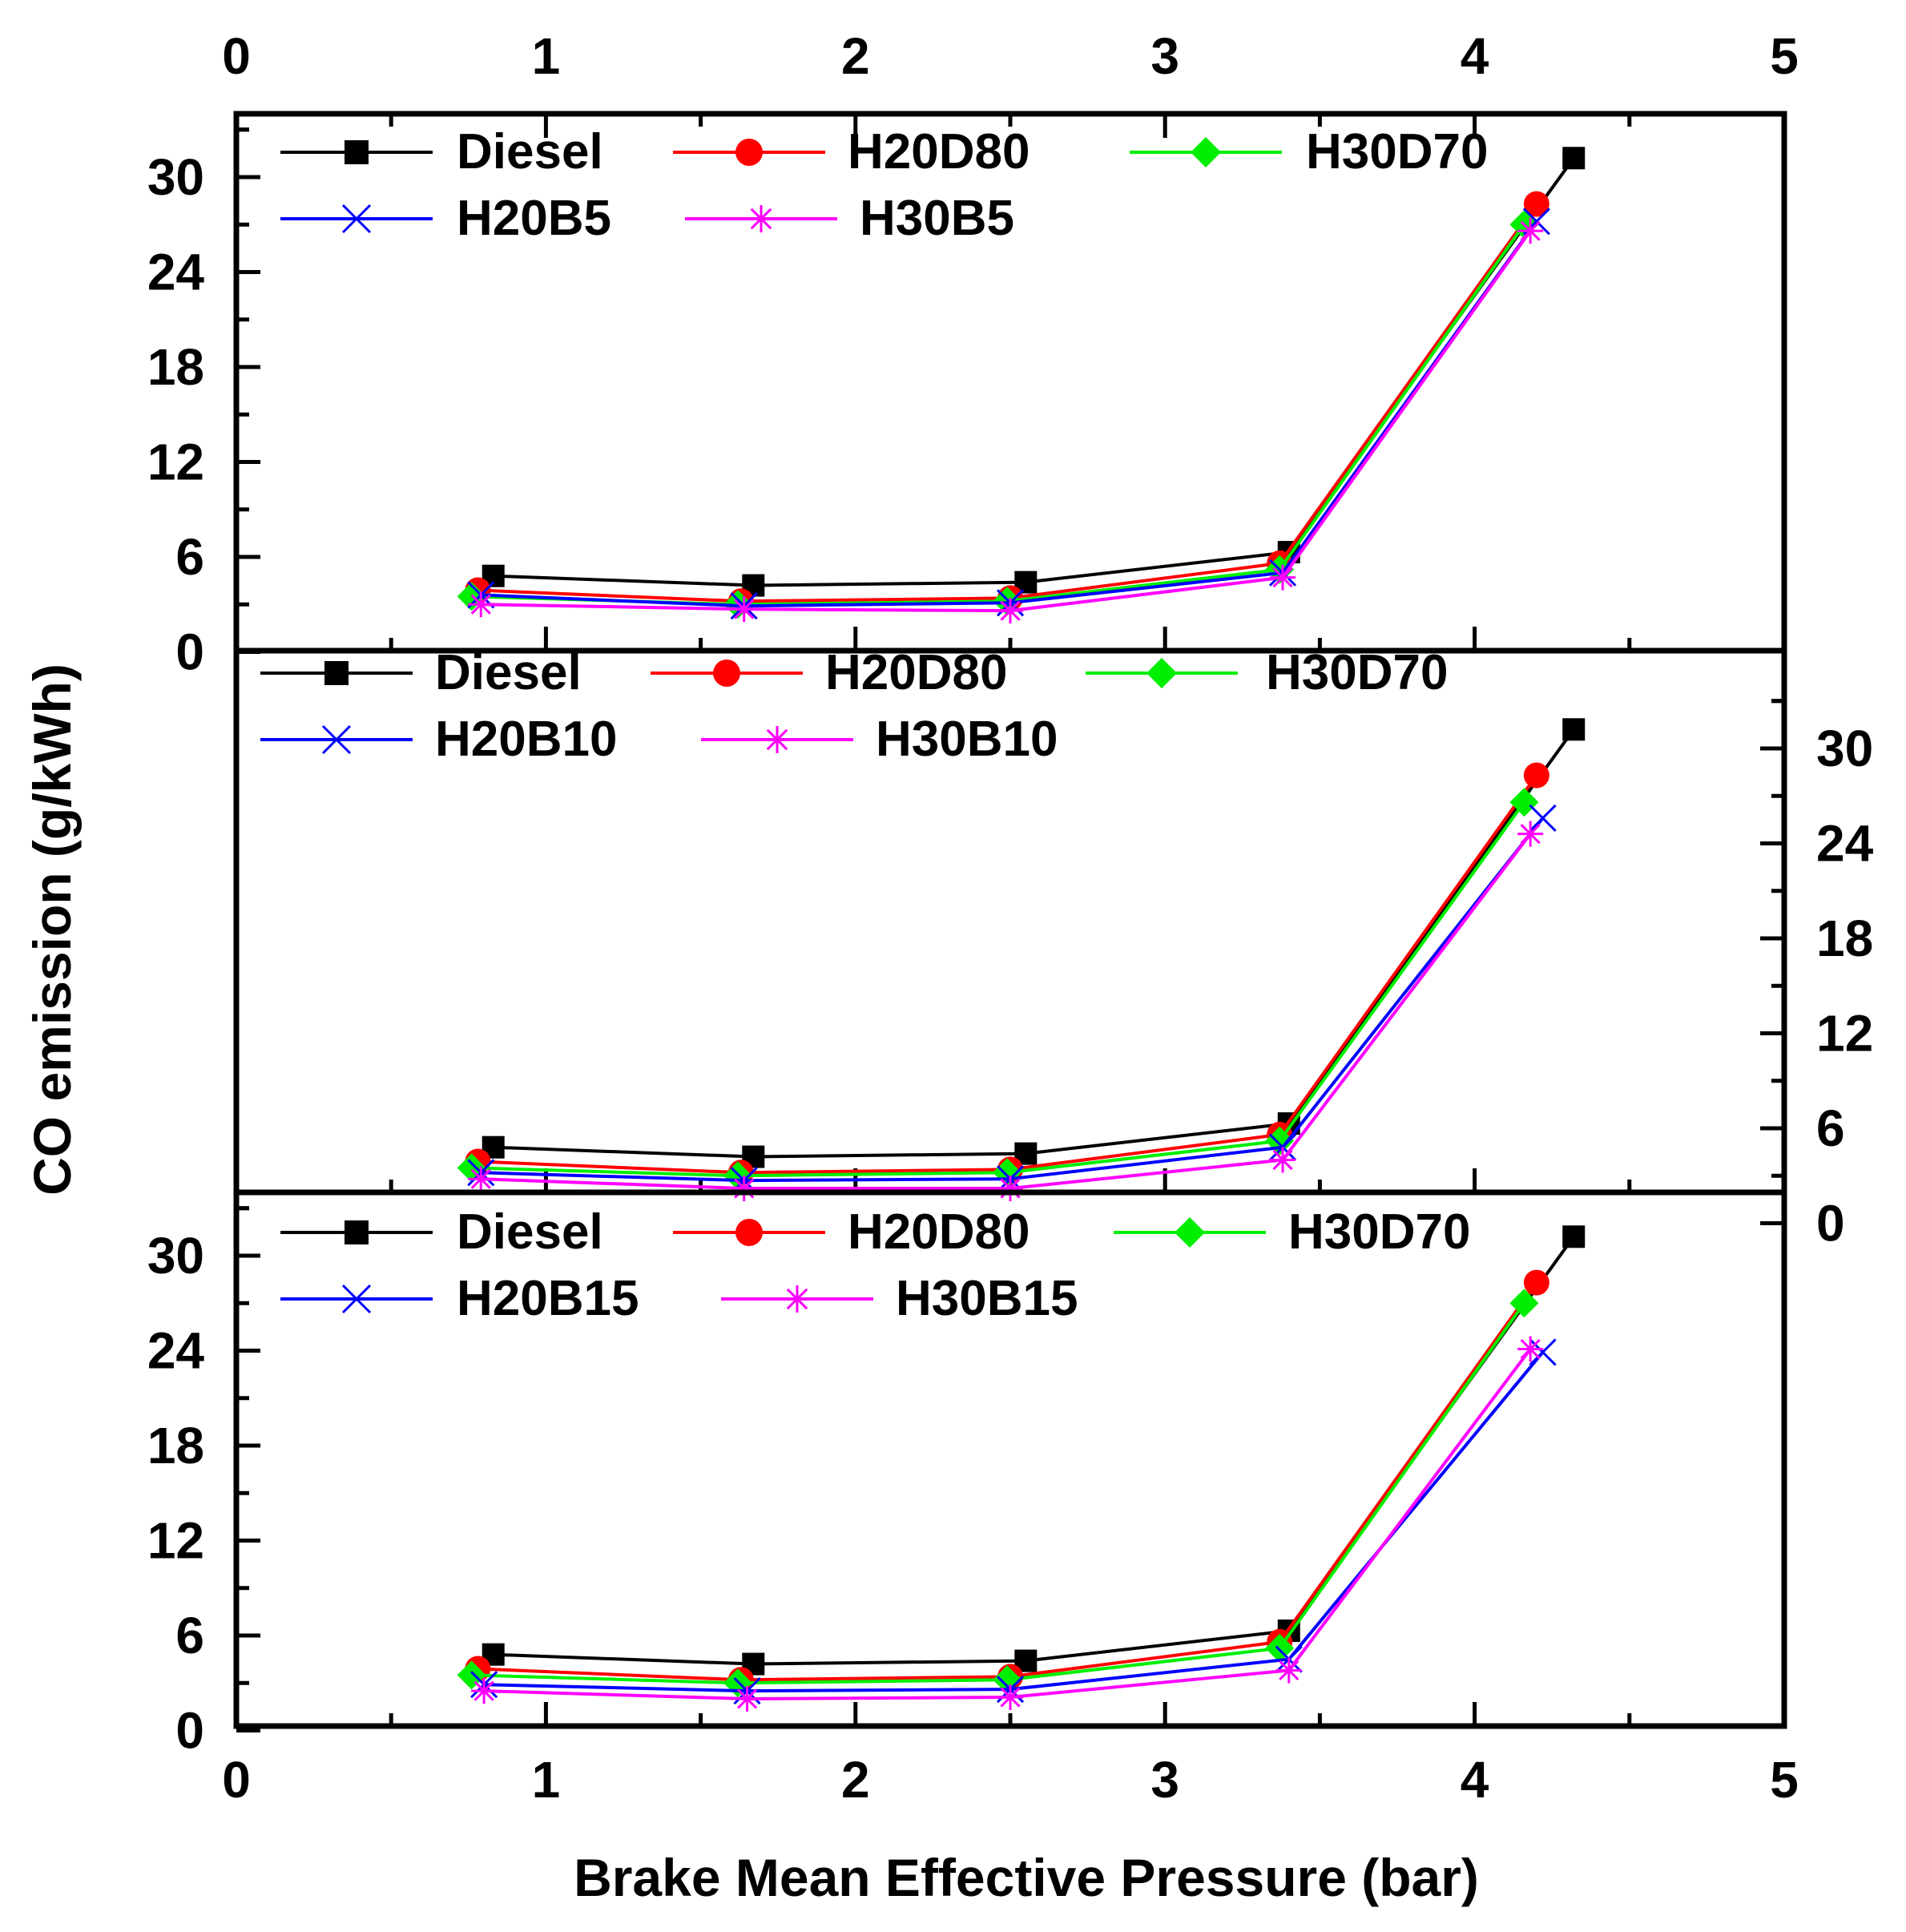 The image size is (1906, 1932). Describe the element at coordinates (937, 218) in the screenshot. I see `legend-label-h30b5: H30B5` at that location.